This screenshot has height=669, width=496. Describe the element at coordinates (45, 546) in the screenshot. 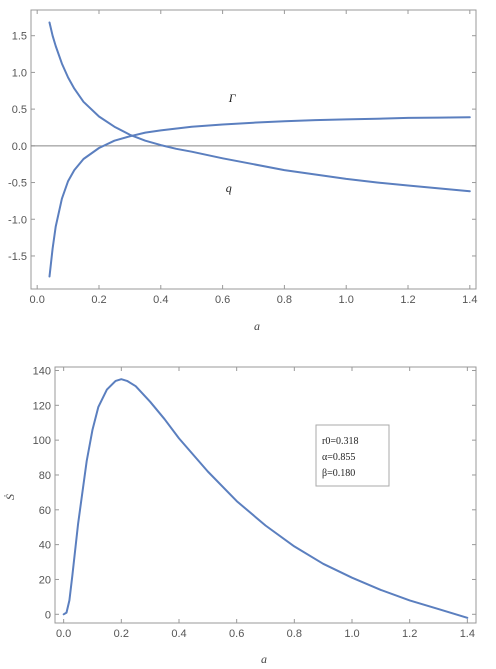

I see `y-tick-label: 40` at that location.